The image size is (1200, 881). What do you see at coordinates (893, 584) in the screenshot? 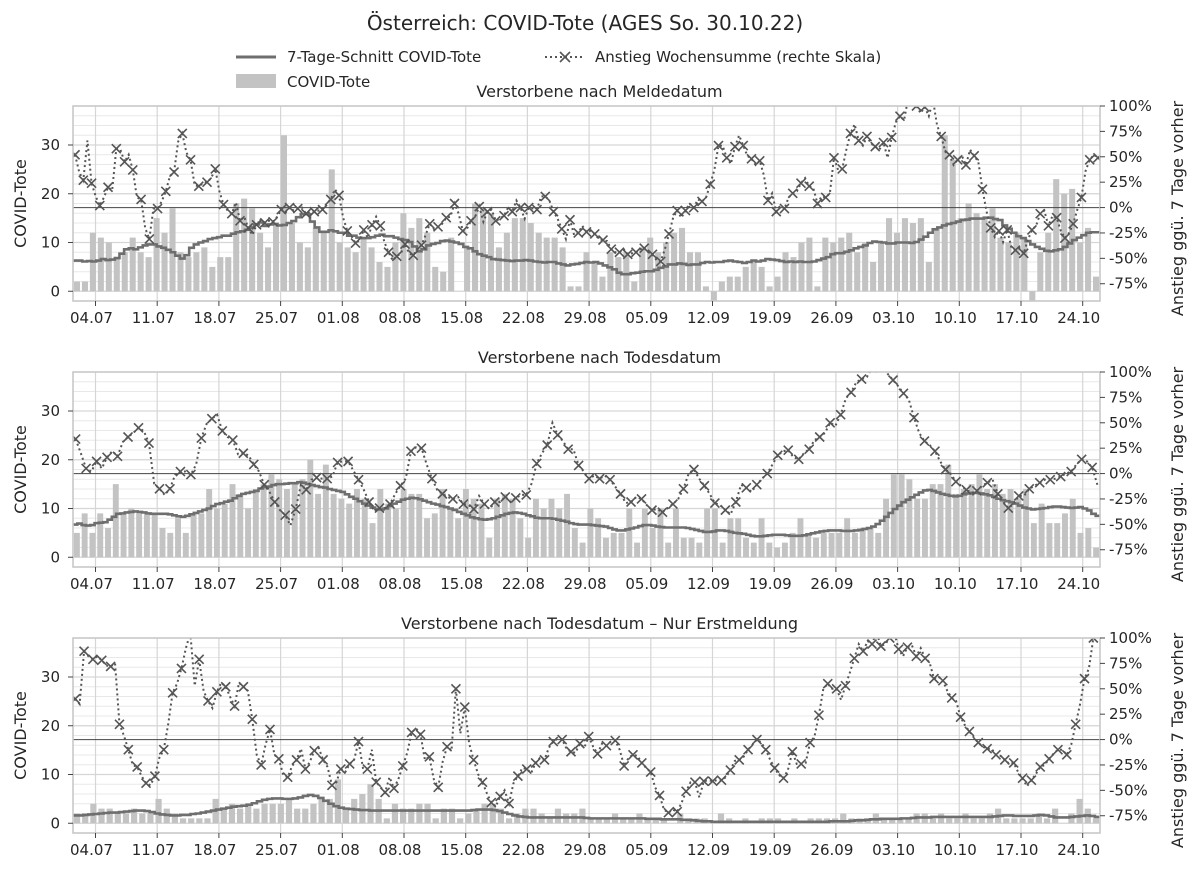
I see `x-tick-label: 03.10` at bounding box center [893, 584].